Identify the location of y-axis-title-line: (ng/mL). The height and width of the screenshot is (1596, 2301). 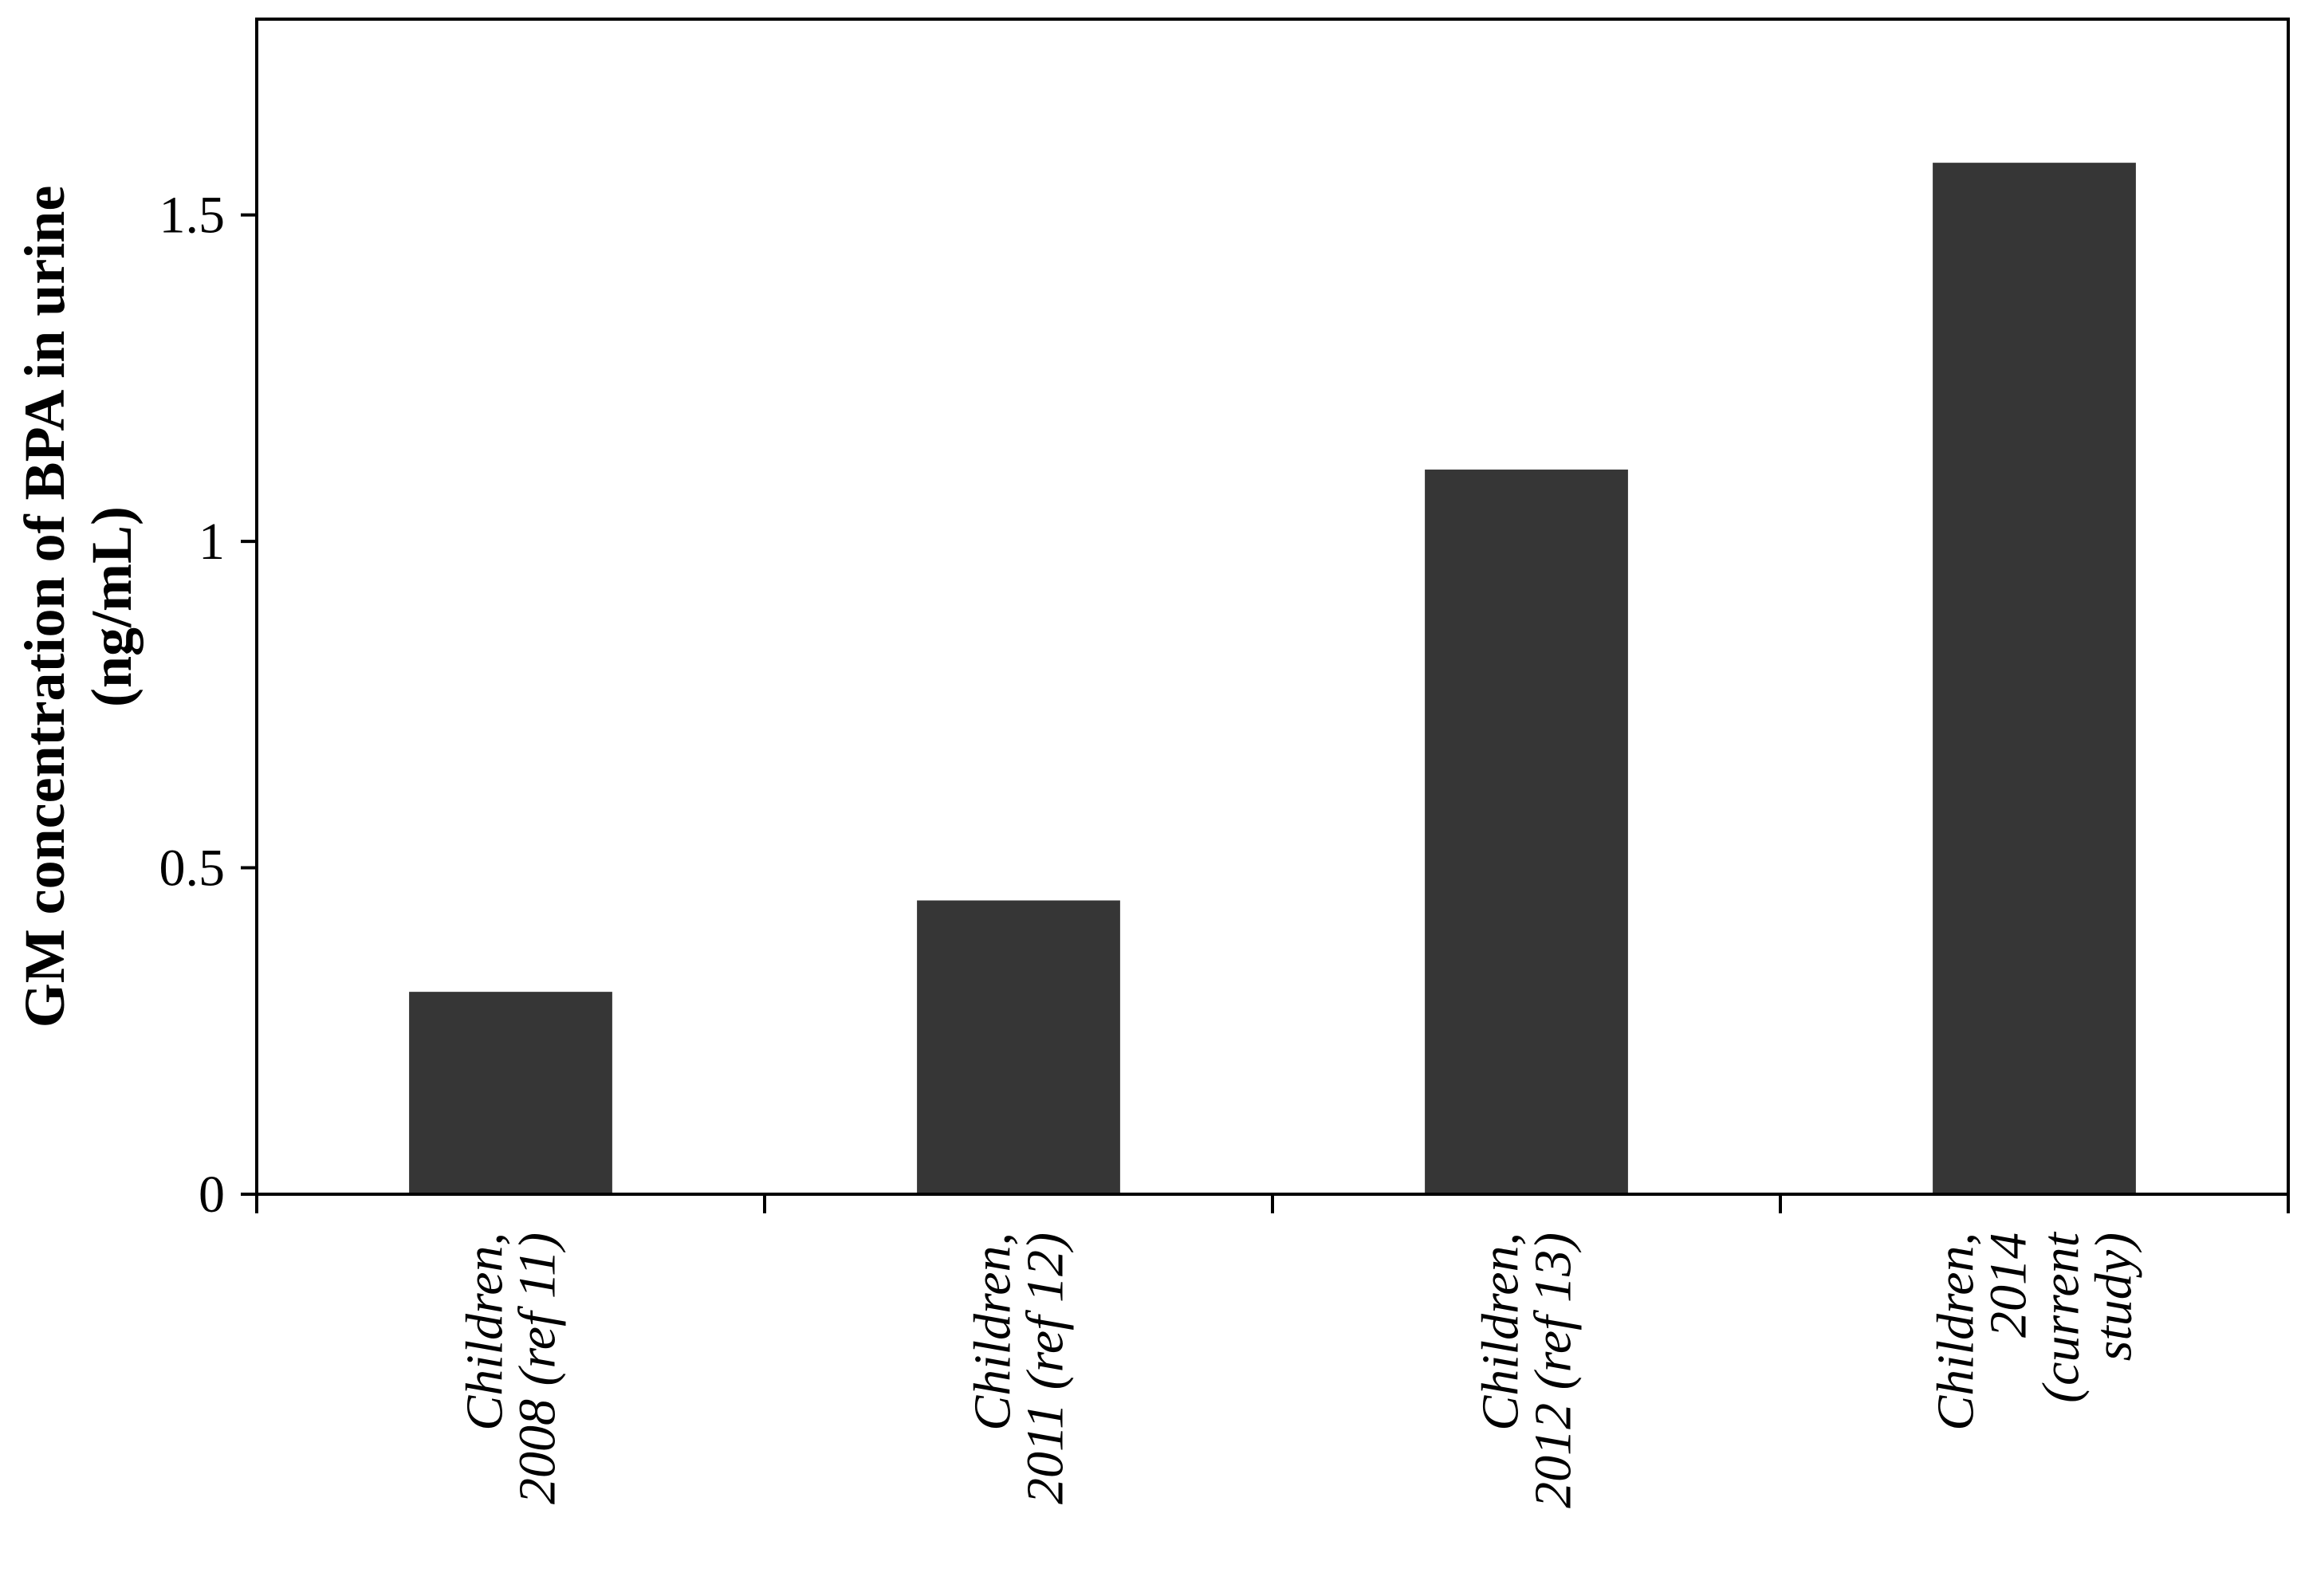
(112, 606).